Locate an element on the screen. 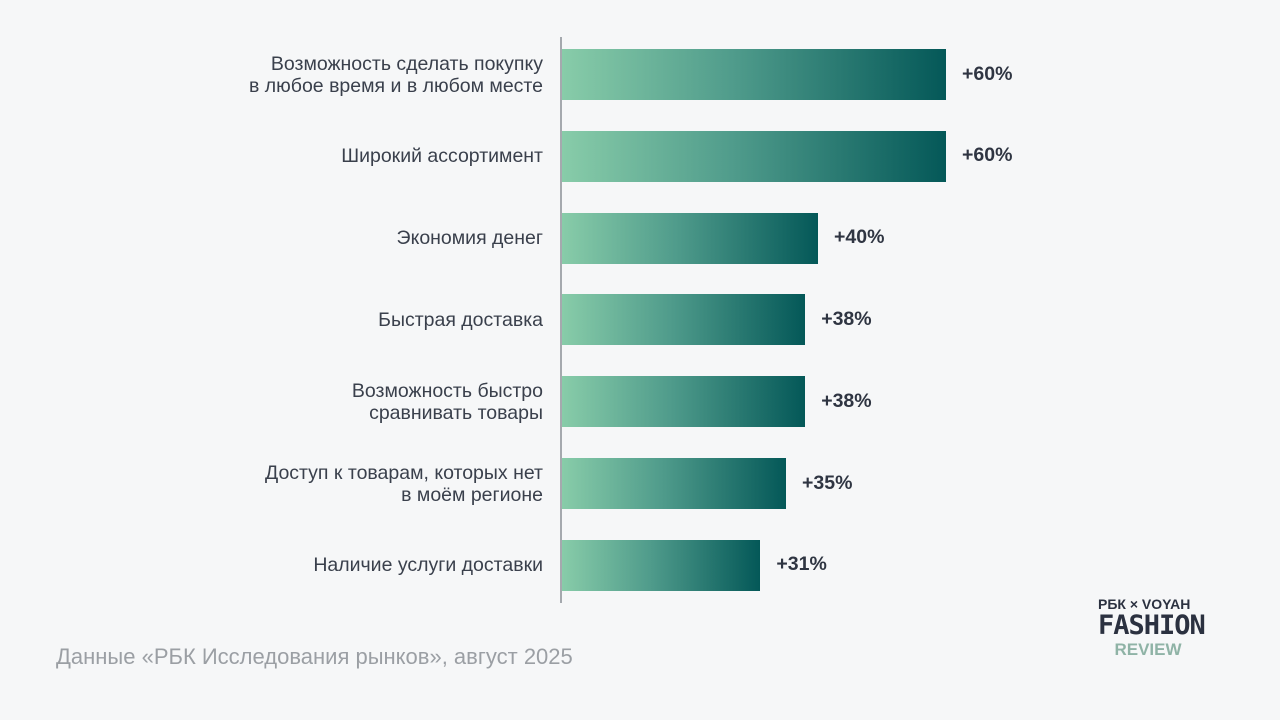  category-label: Быстрая доставка is located at coordinates (460, 319).